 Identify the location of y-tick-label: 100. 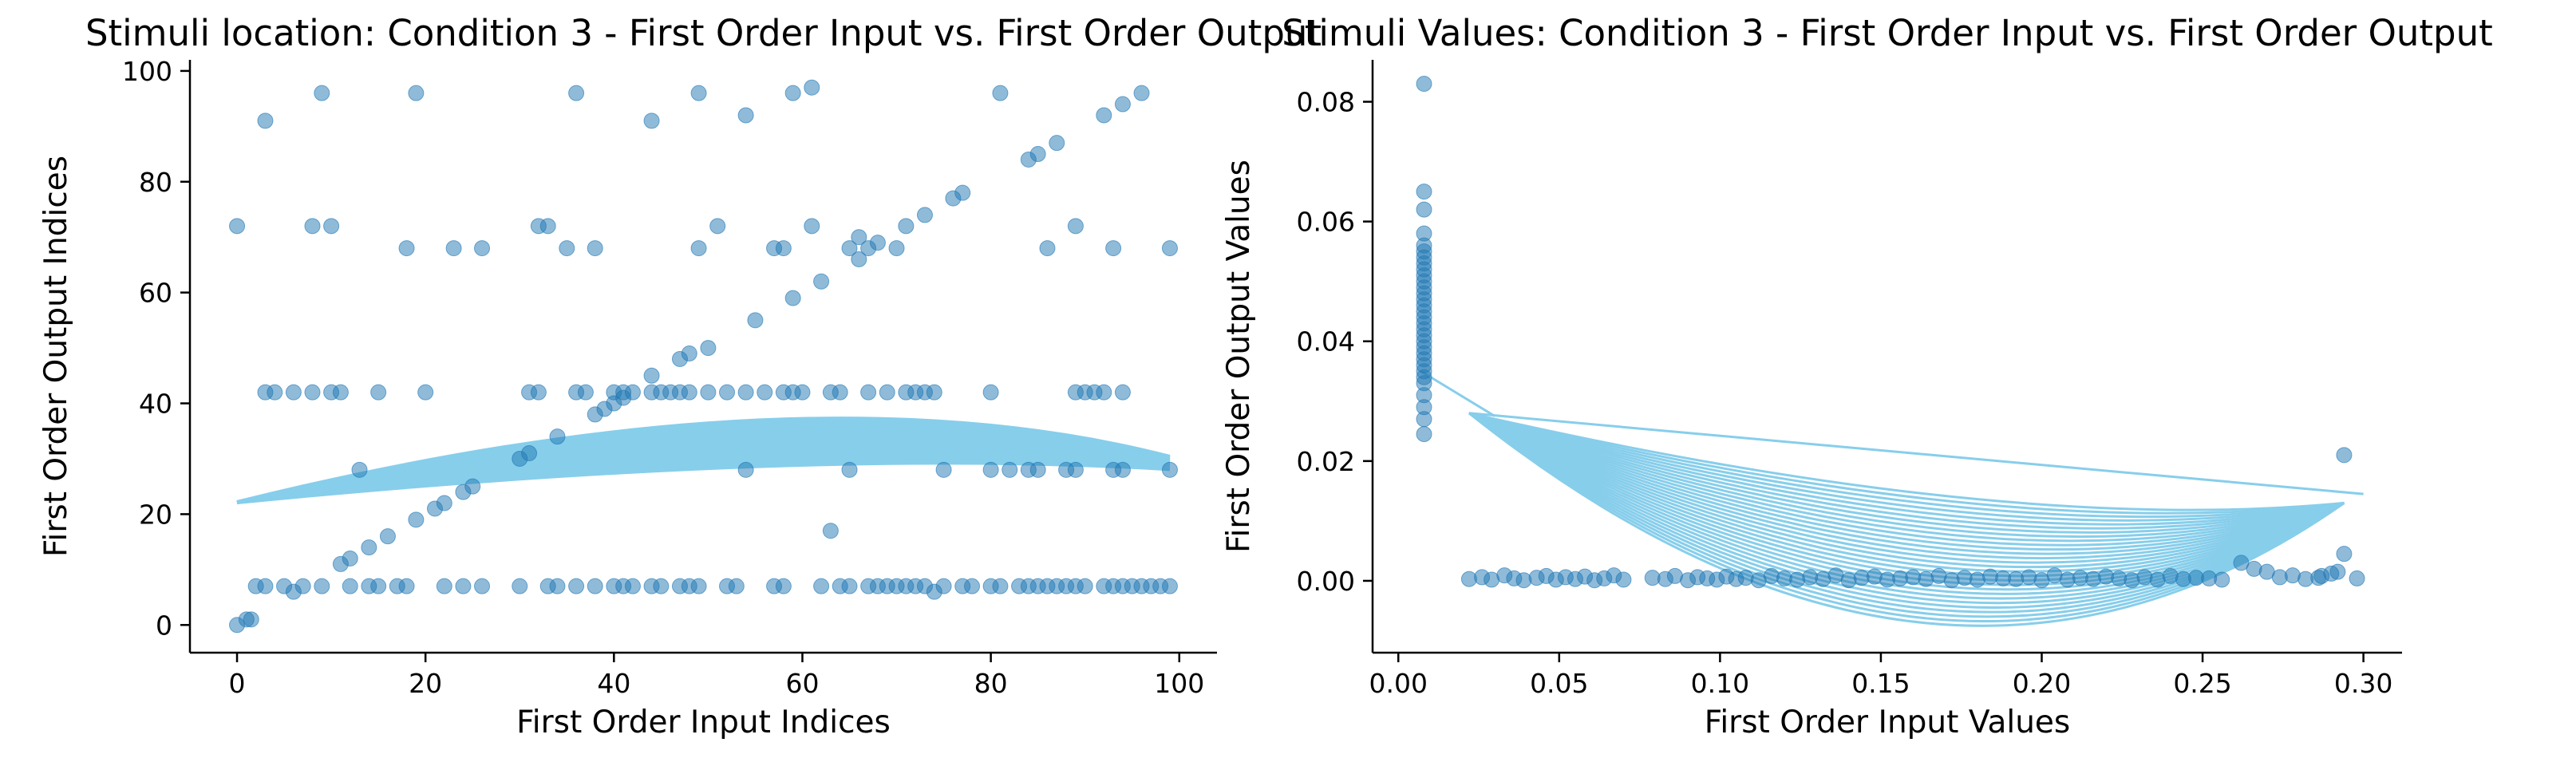
(147, 71).